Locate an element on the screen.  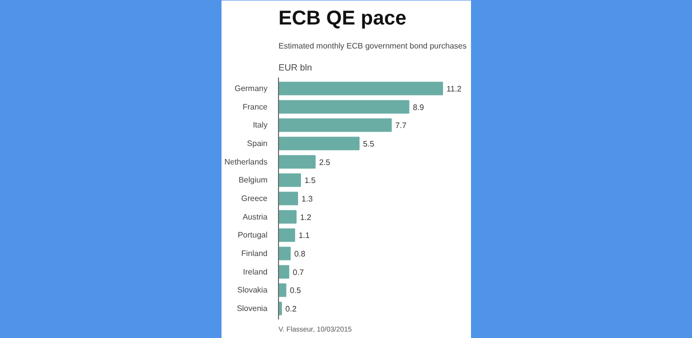
y-tick-label: Slovakia is located at coordinates (252, 290).